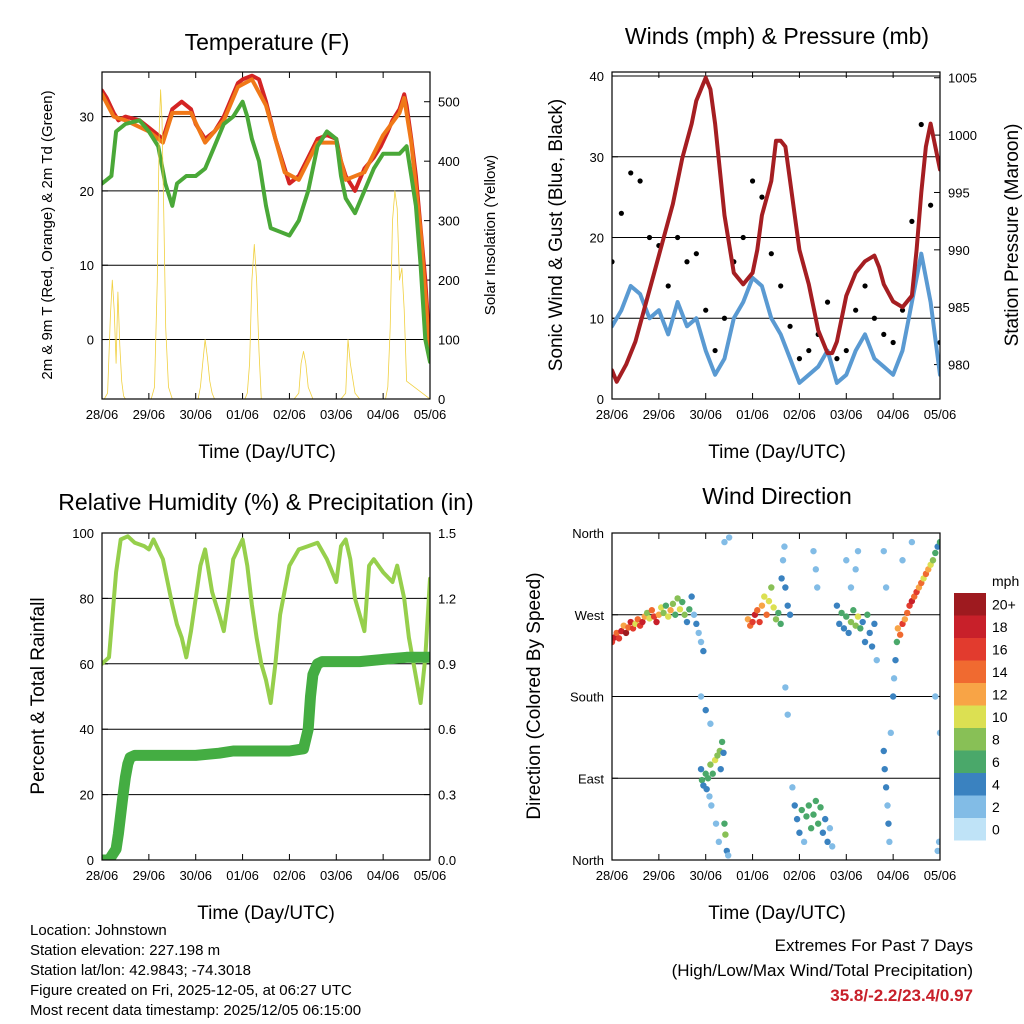 This screenshot has width=1024, height=1024. What do you see at coordinates (597, 318) in the screenshot?
I see `winds-ytick-label: 10` at bounding box center [597, 318].